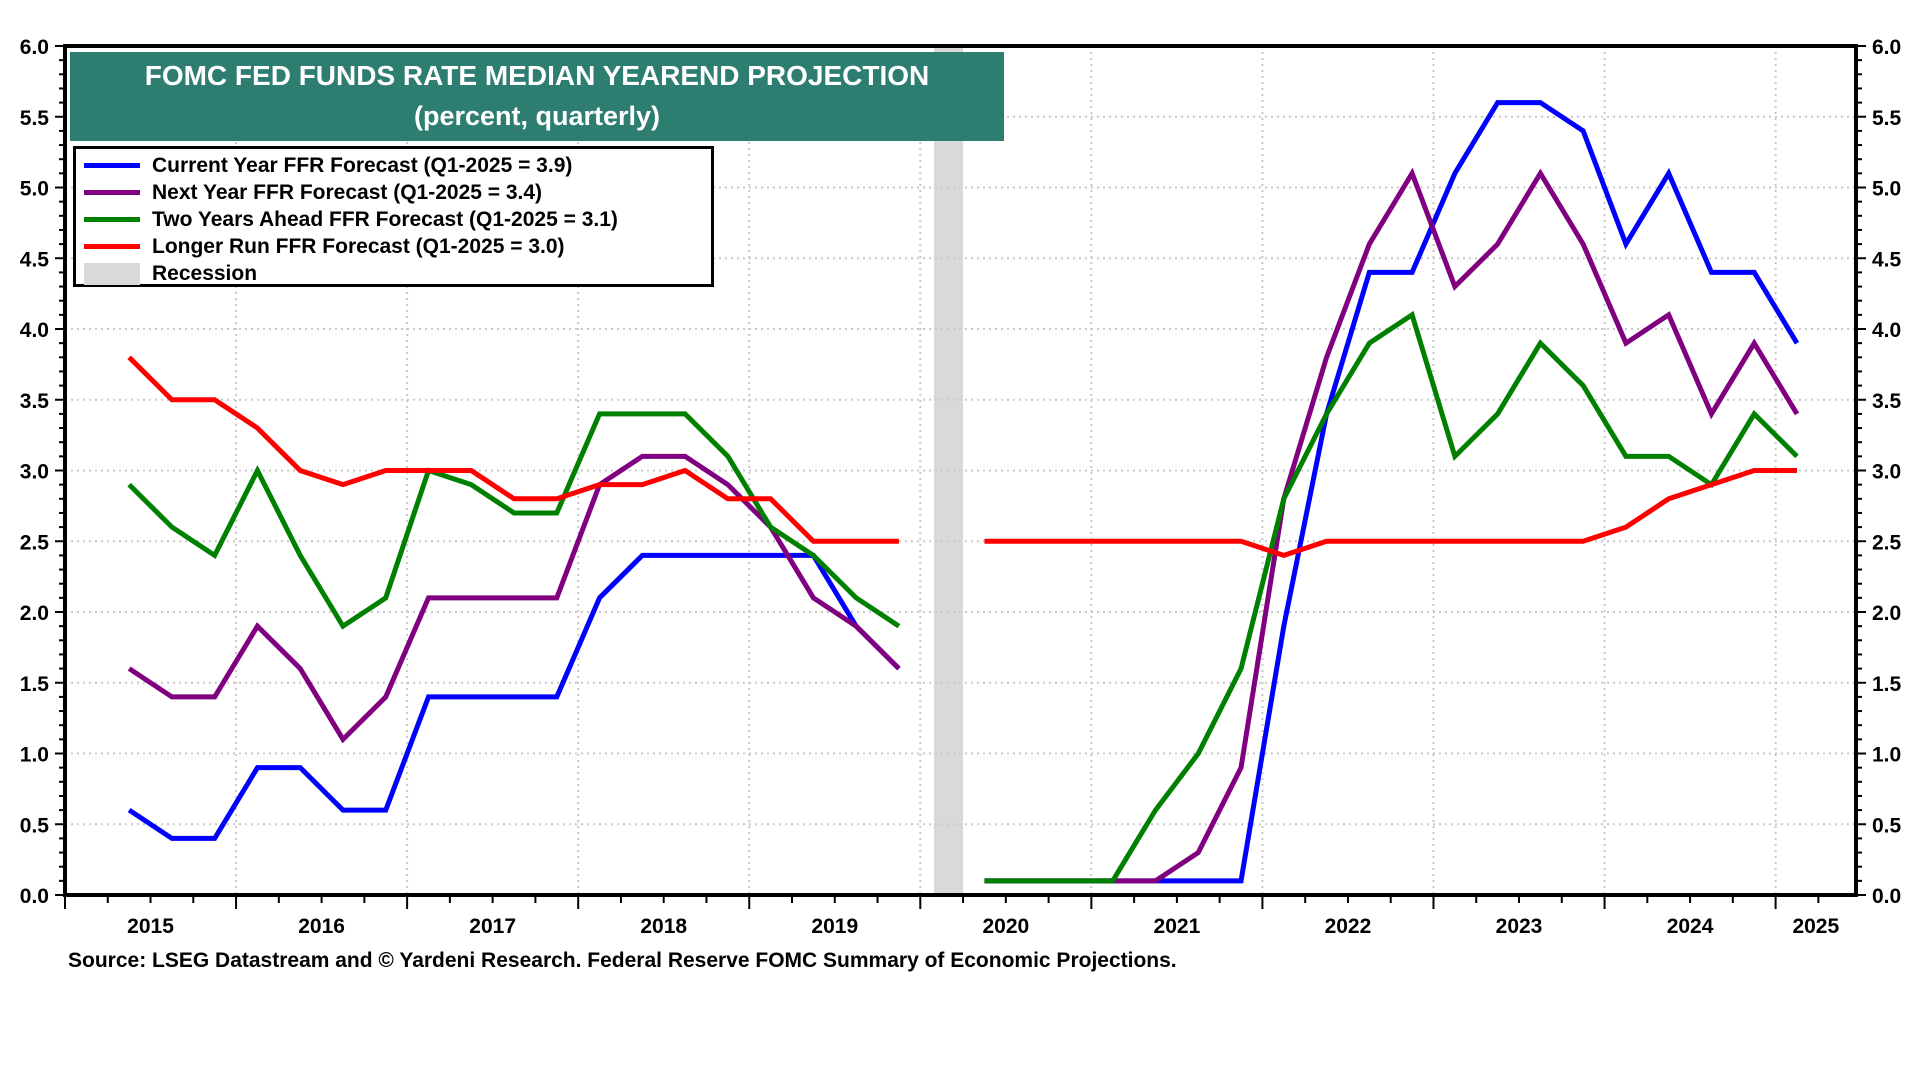  Describe the element at coordinates (1886, 472) in the screenshot. I see `y-tick-label-right: 3.0` at that location.